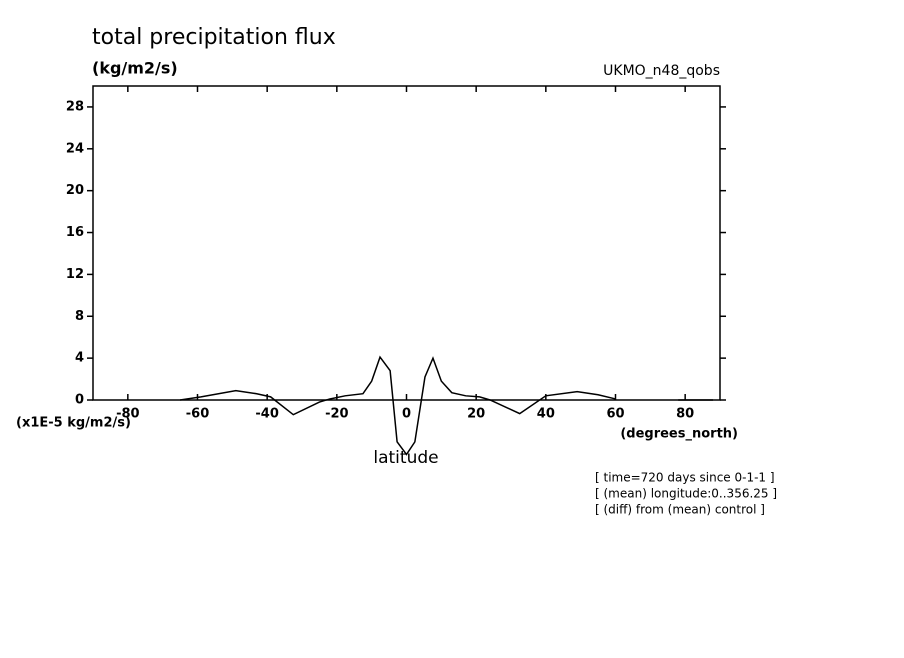 The height and width of the screenshot is (658, 904). I want to click on x-axis-label: latitude, so click(405, 458).